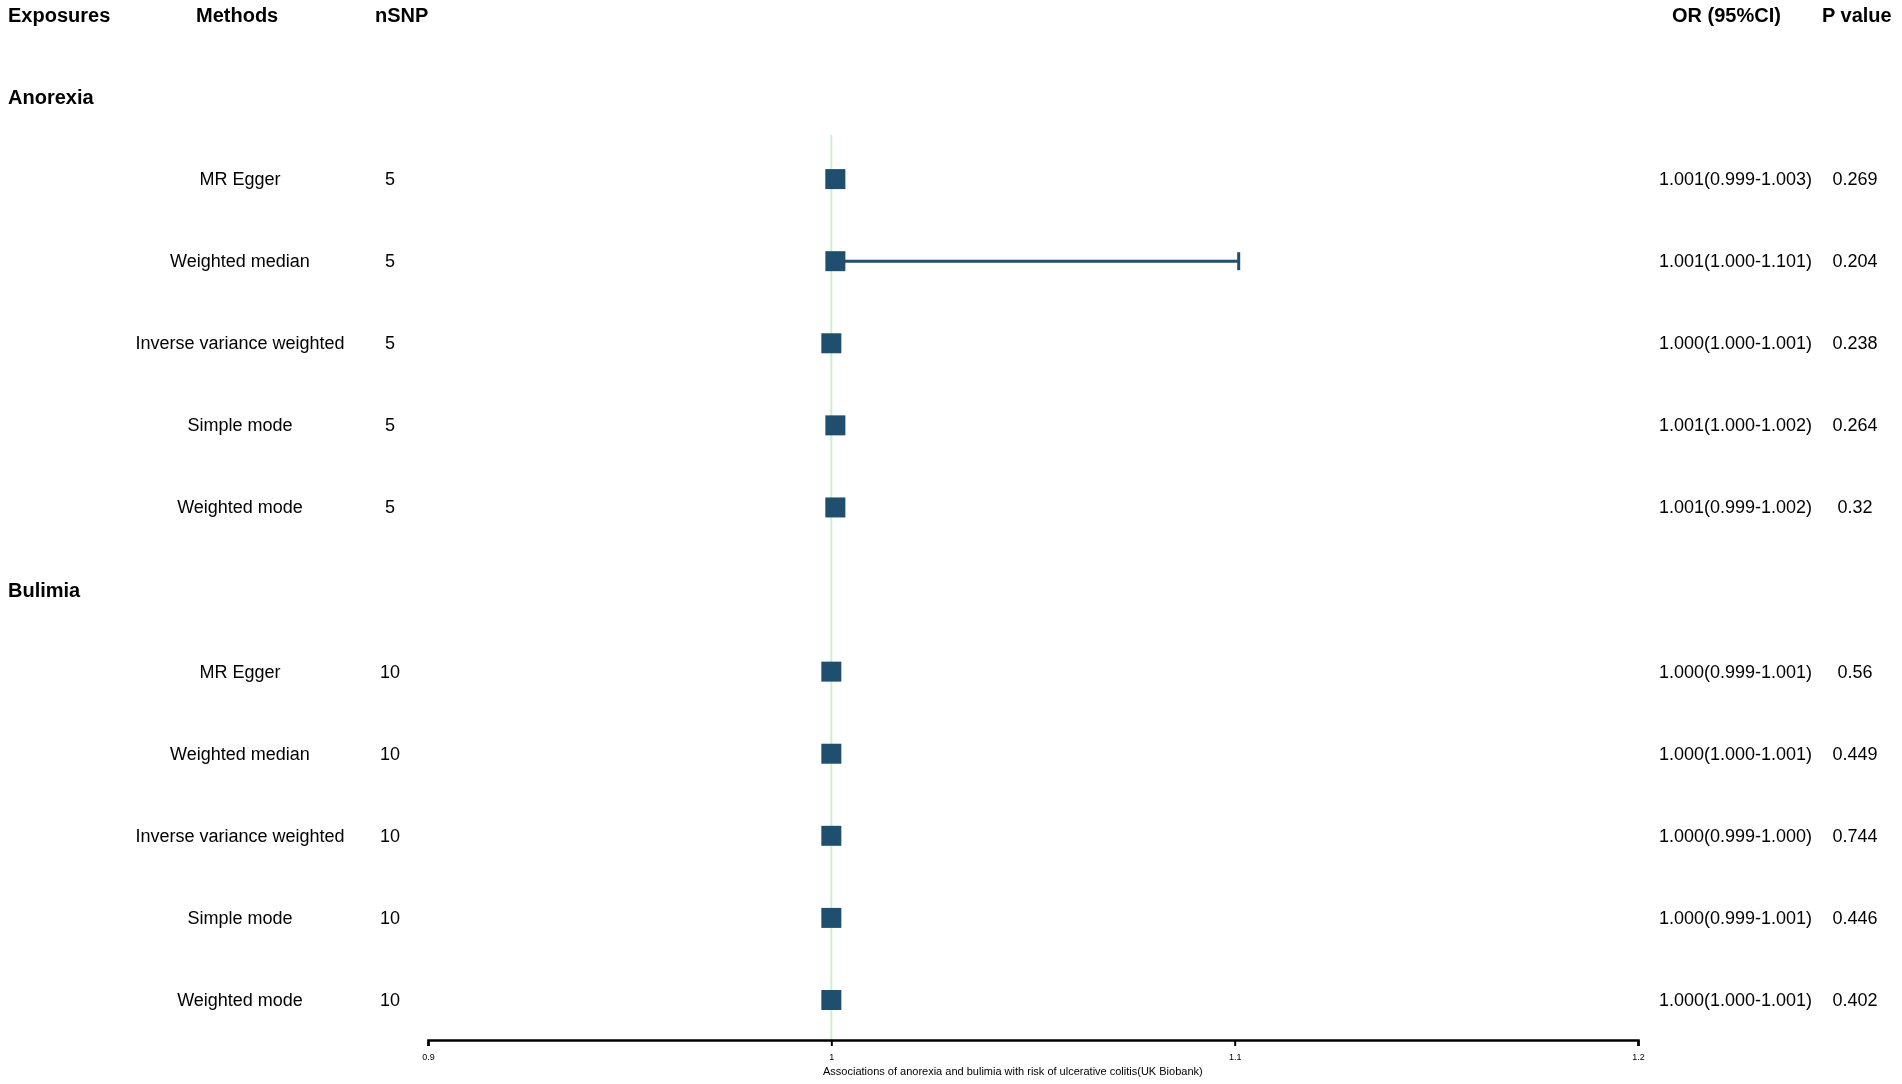 Image resolution: width=1902 pixels, height=1084 pixels. I want to click on text: P value, so click(1857, 15).